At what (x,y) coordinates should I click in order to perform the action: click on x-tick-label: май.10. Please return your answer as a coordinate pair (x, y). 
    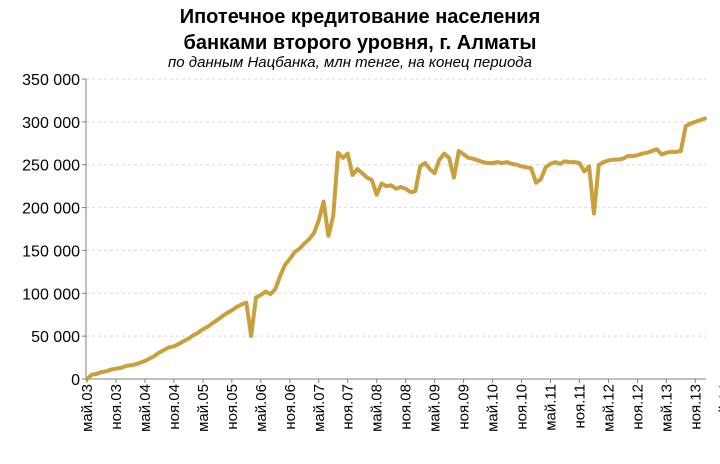
    Looking at the image, I should click on (493, 408).